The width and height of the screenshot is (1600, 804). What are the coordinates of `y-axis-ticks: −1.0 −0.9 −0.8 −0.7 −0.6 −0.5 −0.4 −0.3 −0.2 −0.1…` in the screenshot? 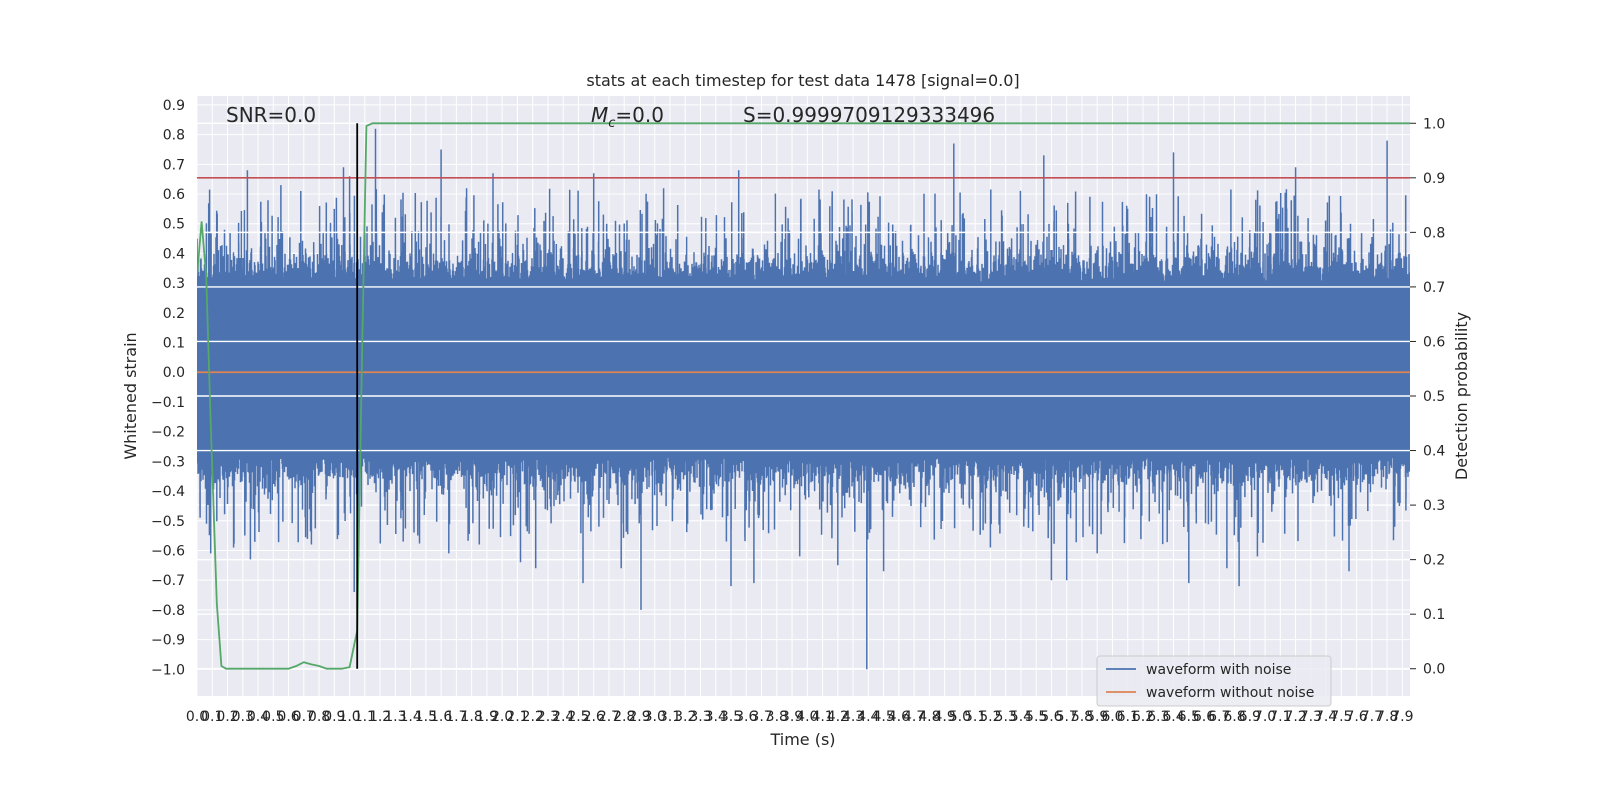 It's located at (168, 388).